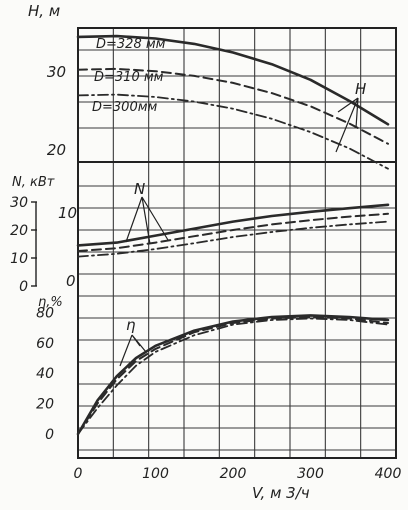  What do you see at coordinates (131, 325) in the screenshot?
I see `efficiency-curve-label: η` at bounding box center [131, 325].